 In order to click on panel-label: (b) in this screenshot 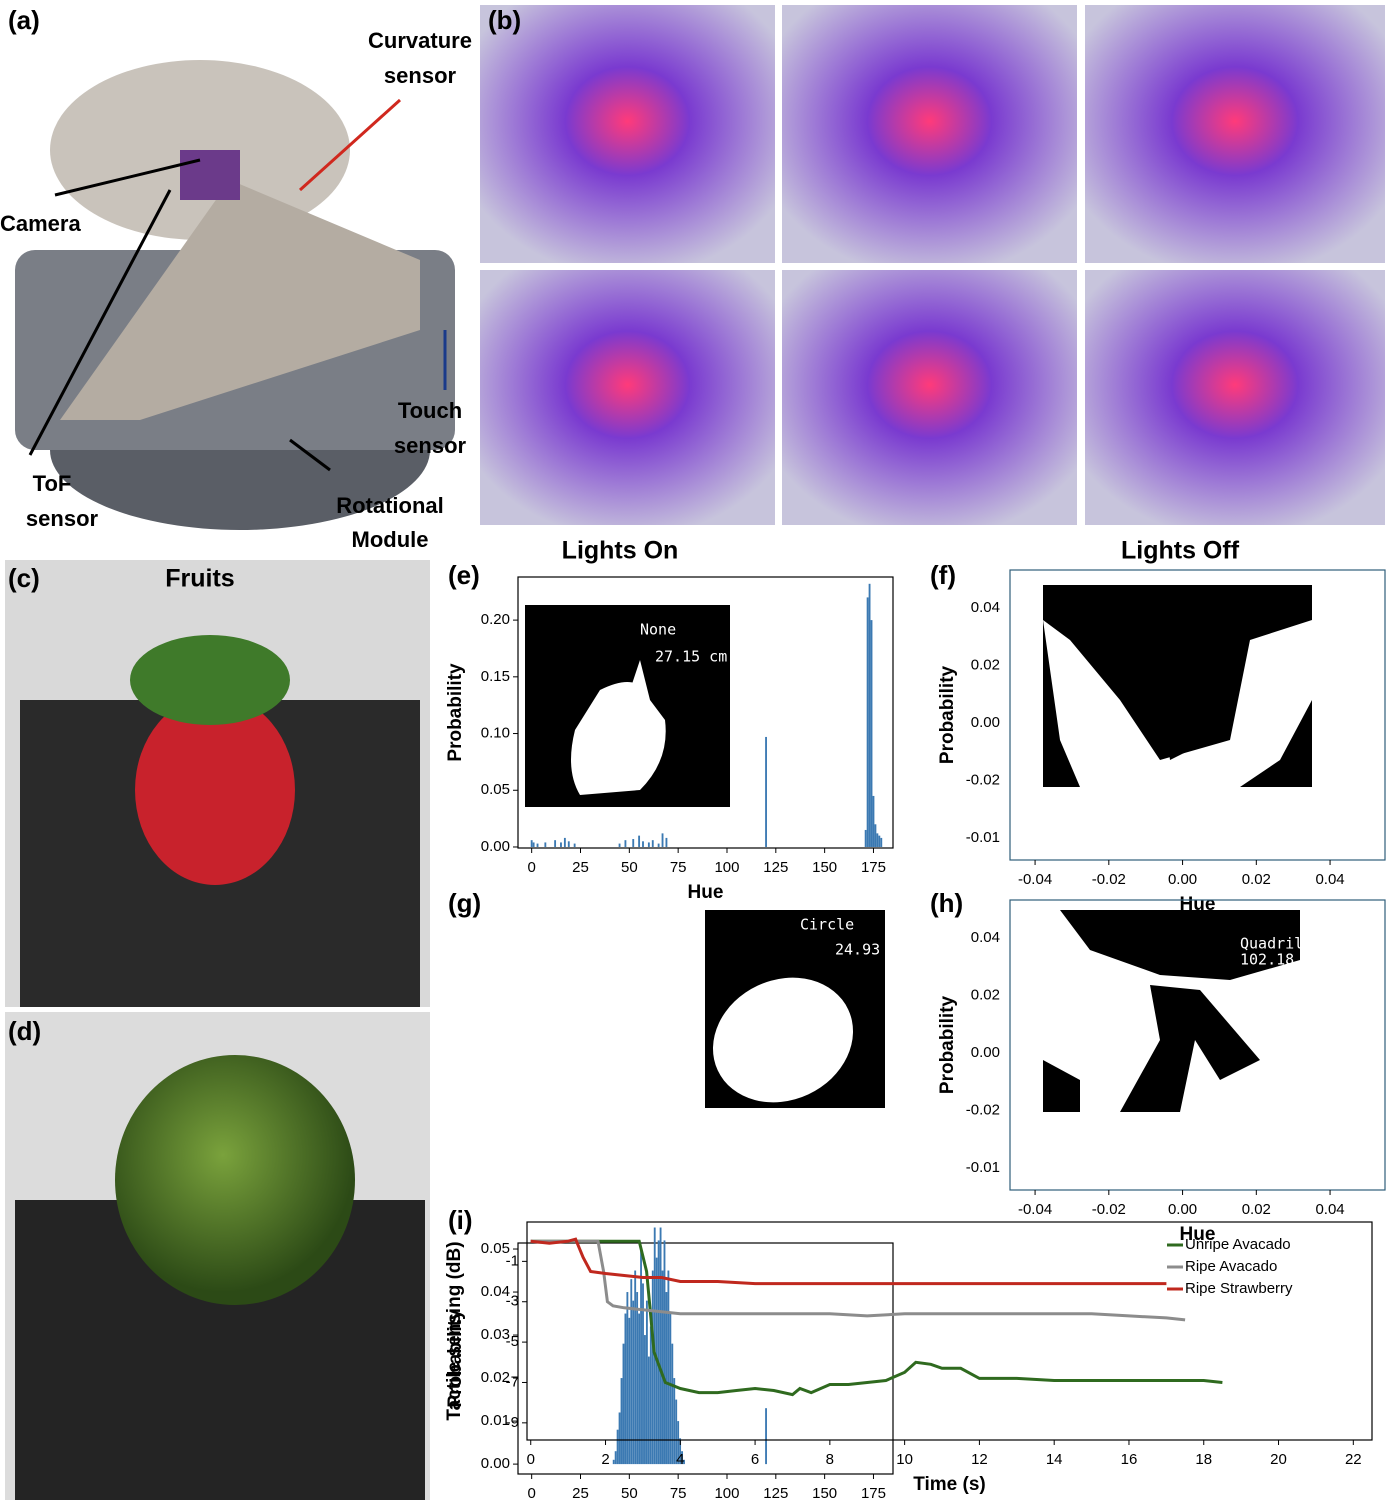, I will do `click(504, 20)`.